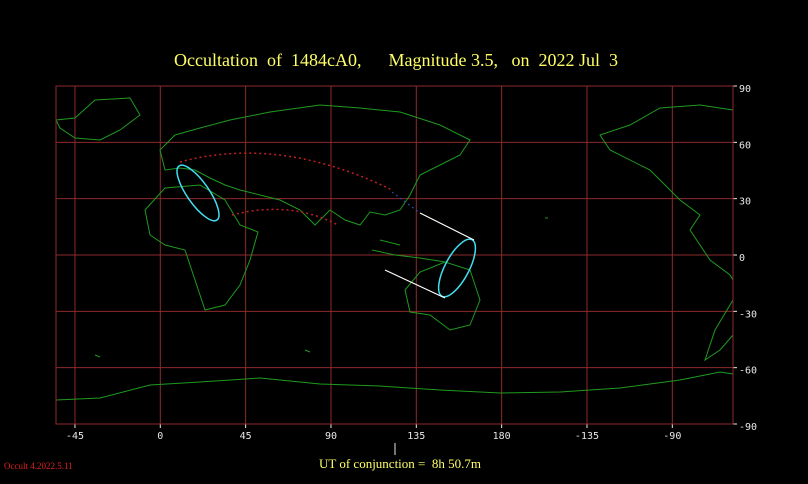 This screenshot has width=808, height=484. I want to click on sunset-ellipse, so click(198, 193).